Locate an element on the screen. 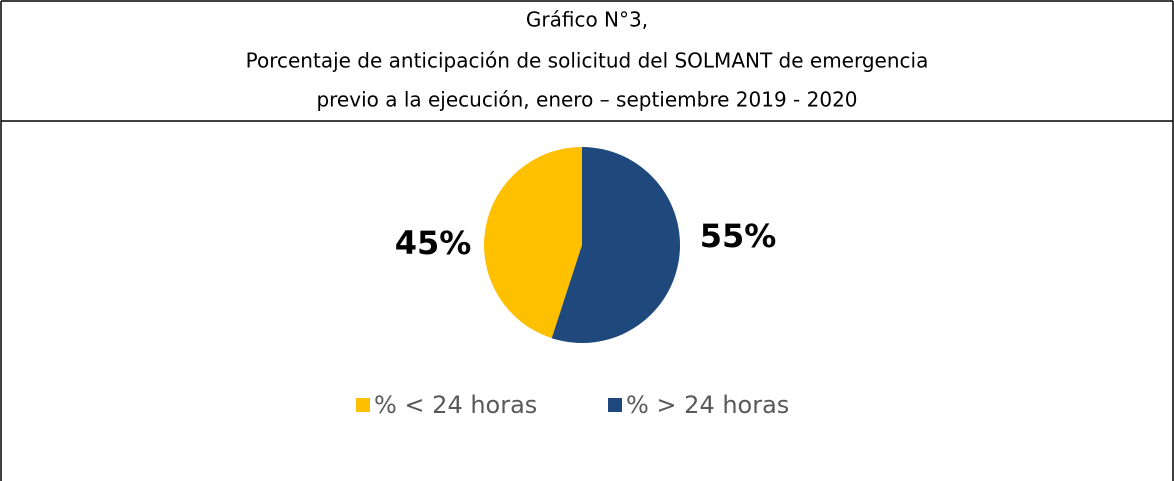 This screenshot has width=1174, height=481. value-label: 45% is located at coordinates (433, 243).